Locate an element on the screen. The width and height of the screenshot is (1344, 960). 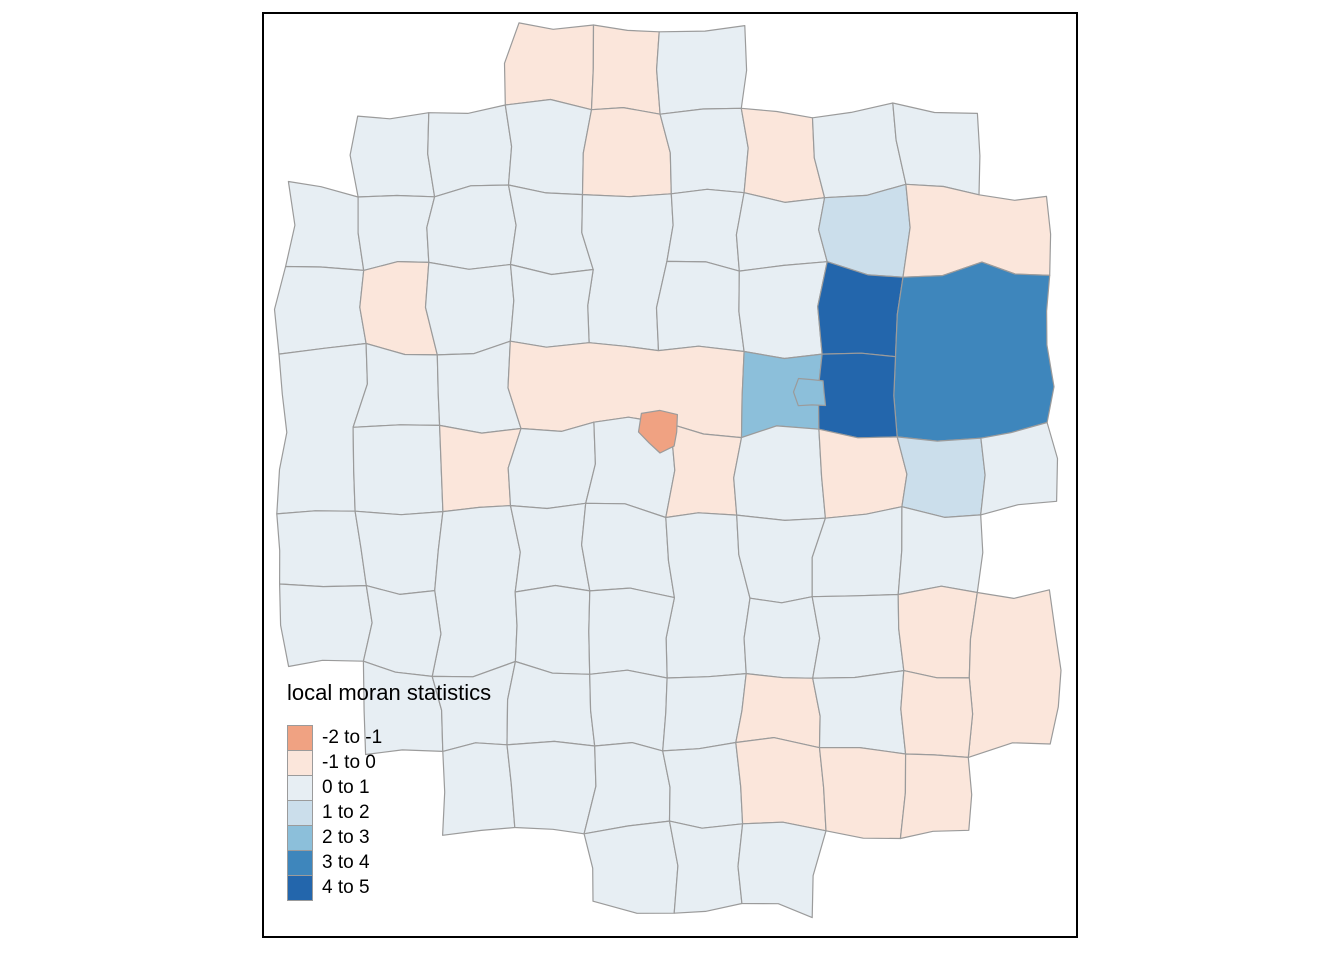
legend-item: 2 to 3 is located at coordinates (389, 838).